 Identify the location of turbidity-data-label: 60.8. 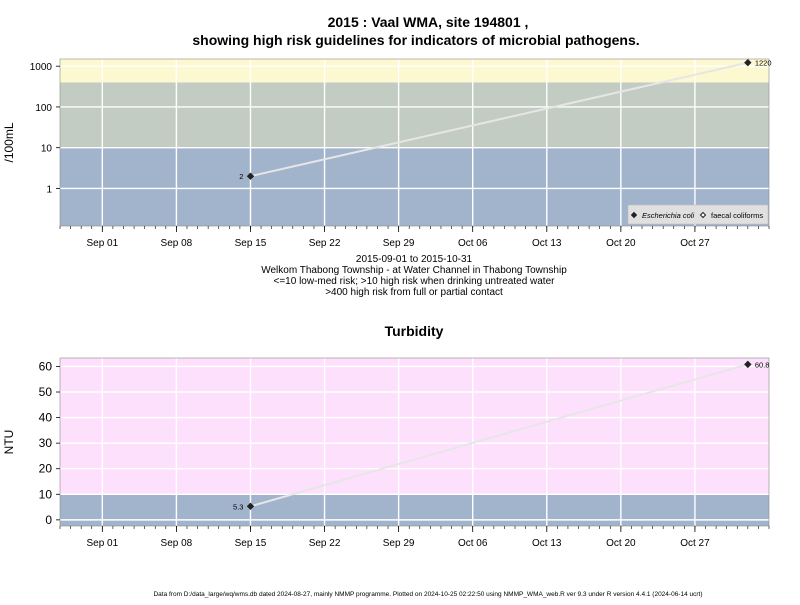
(762, 364).